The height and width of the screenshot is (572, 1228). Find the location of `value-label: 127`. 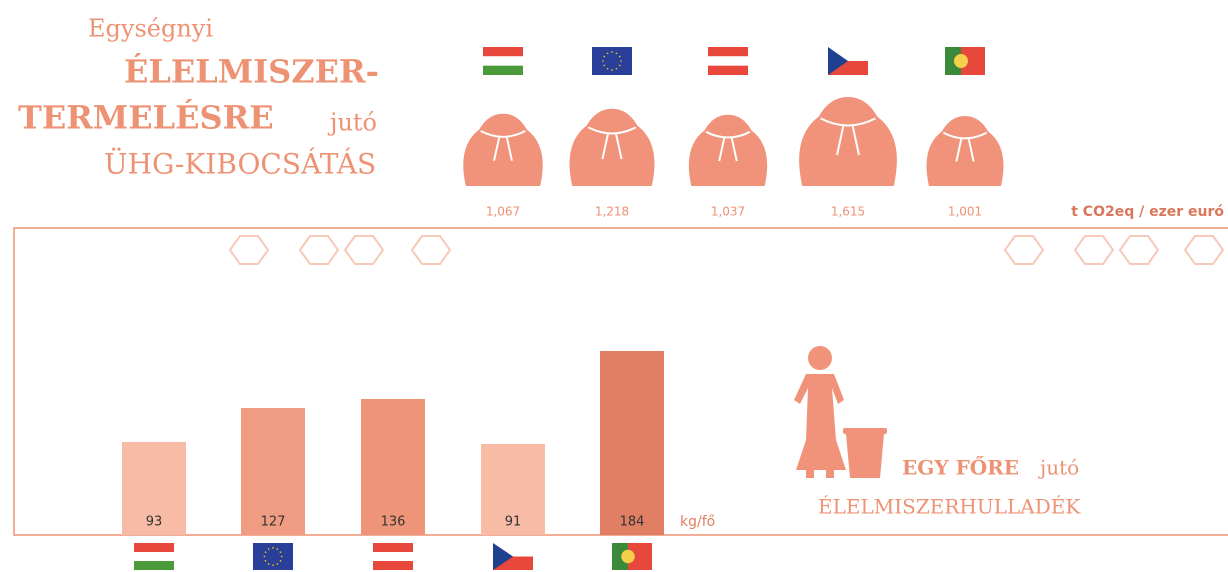

value-label: 127 is located at coordinates (273, 522).